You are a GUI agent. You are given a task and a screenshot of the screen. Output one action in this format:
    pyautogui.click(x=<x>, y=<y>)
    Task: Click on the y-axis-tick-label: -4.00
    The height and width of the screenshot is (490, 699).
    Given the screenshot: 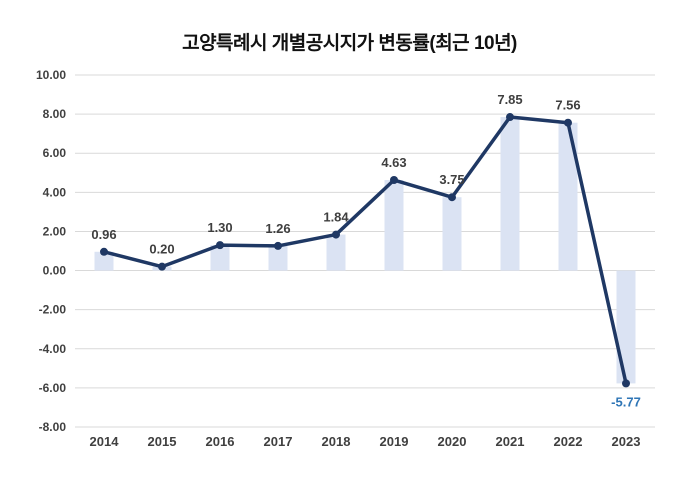 What is the action you would take?
    pyautogui.click(x=53, y=349)
    